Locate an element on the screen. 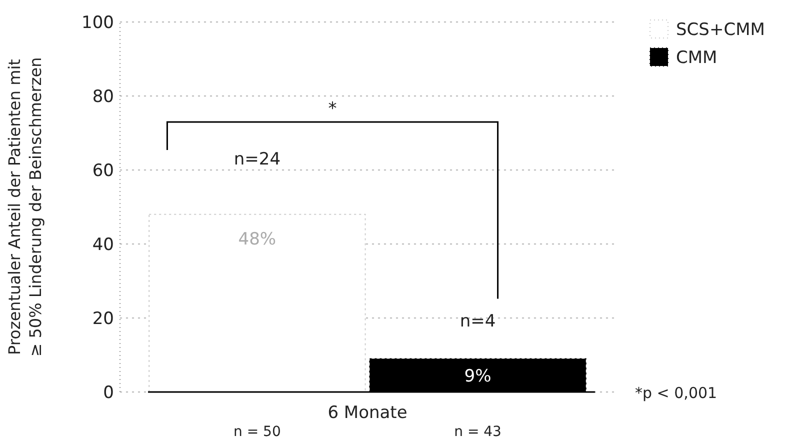 Image resolution: width=795 pixels, height=442 pixels. data-label: 48% is located at coordinates (257, 239).